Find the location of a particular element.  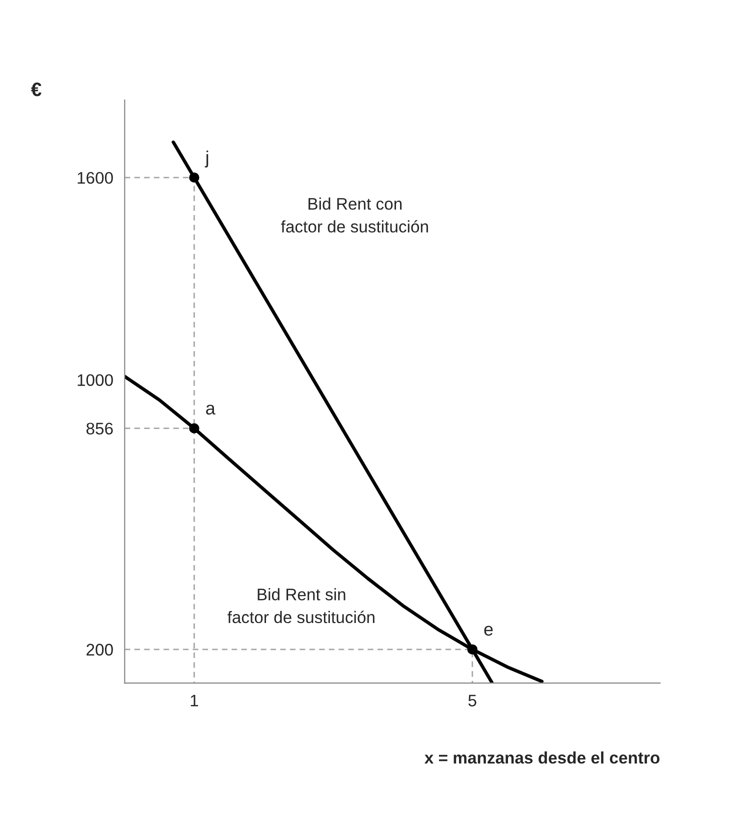

x-tick-label: 5 is located at coordinates (472, 700).